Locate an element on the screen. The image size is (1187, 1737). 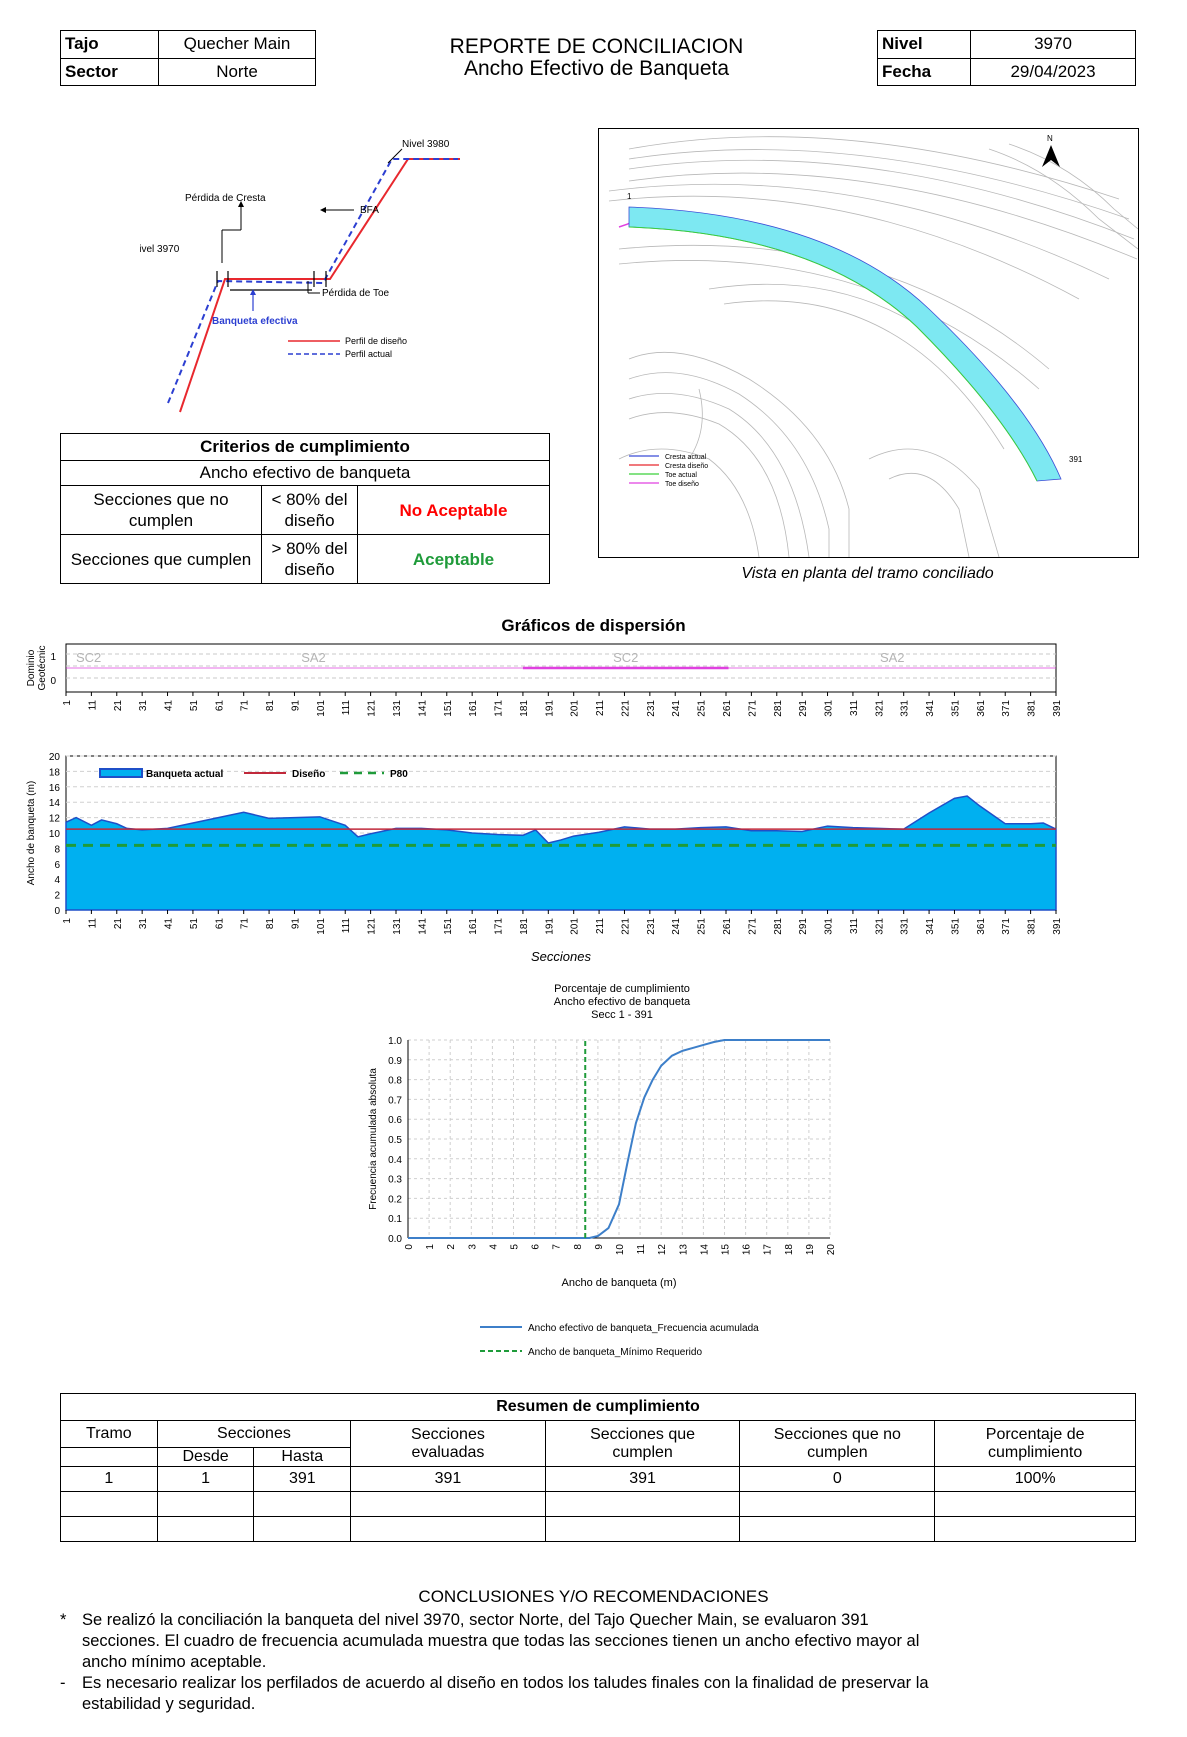
bench-y-tick: 12 is located at coordinates (55, 819).